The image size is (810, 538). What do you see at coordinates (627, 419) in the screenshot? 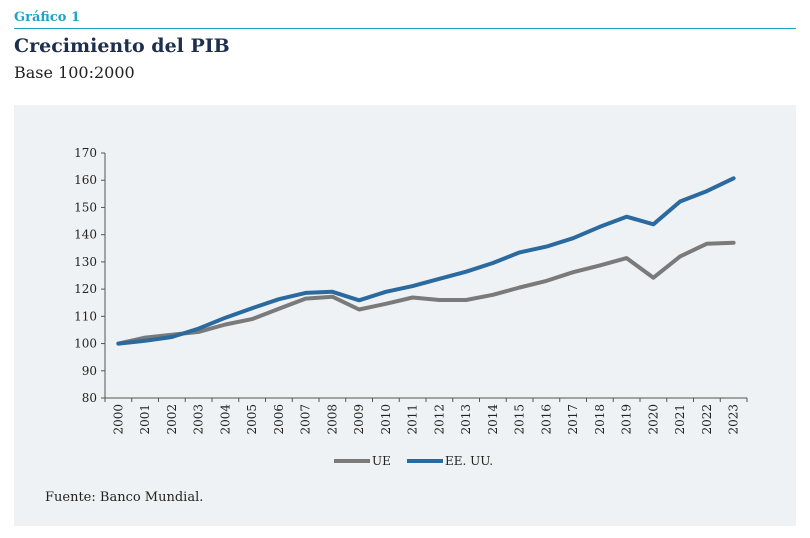
I see `x-tick-label: 2019` at bounding box center [627, 419].